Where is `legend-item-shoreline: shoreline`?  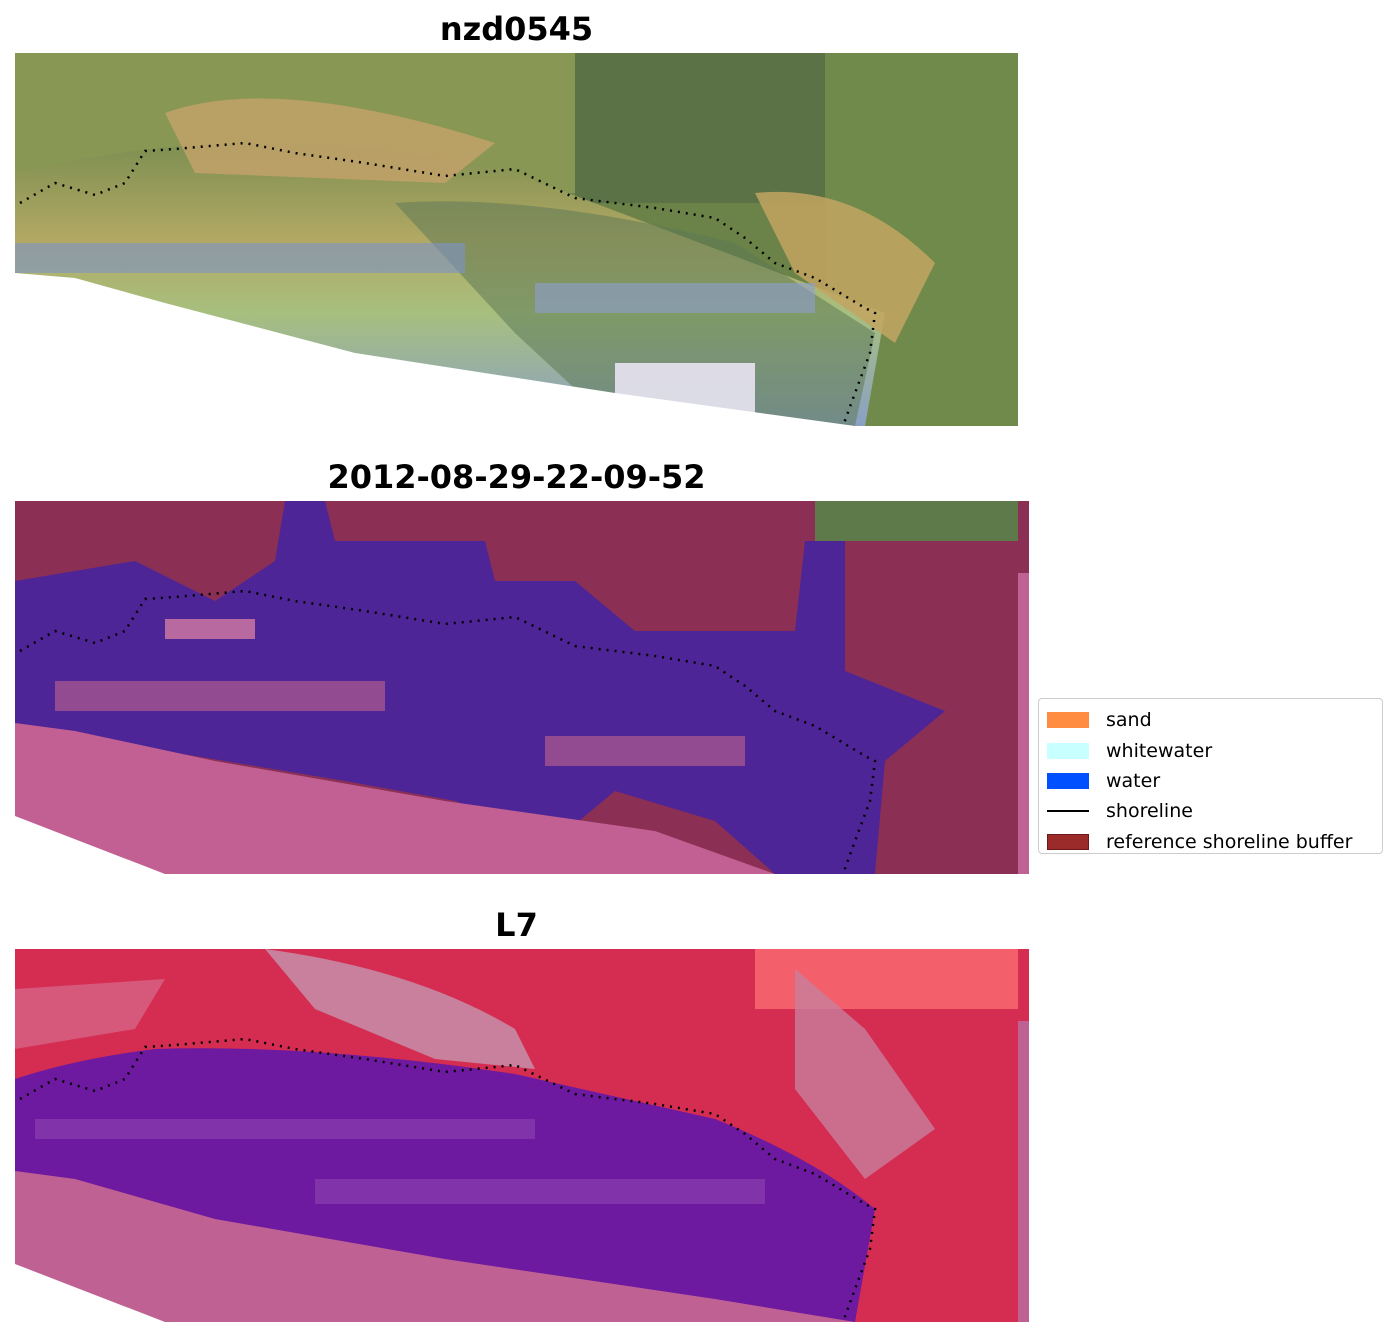
legend-item-shoreline: shoreline is located at coordinates (1210, 811).